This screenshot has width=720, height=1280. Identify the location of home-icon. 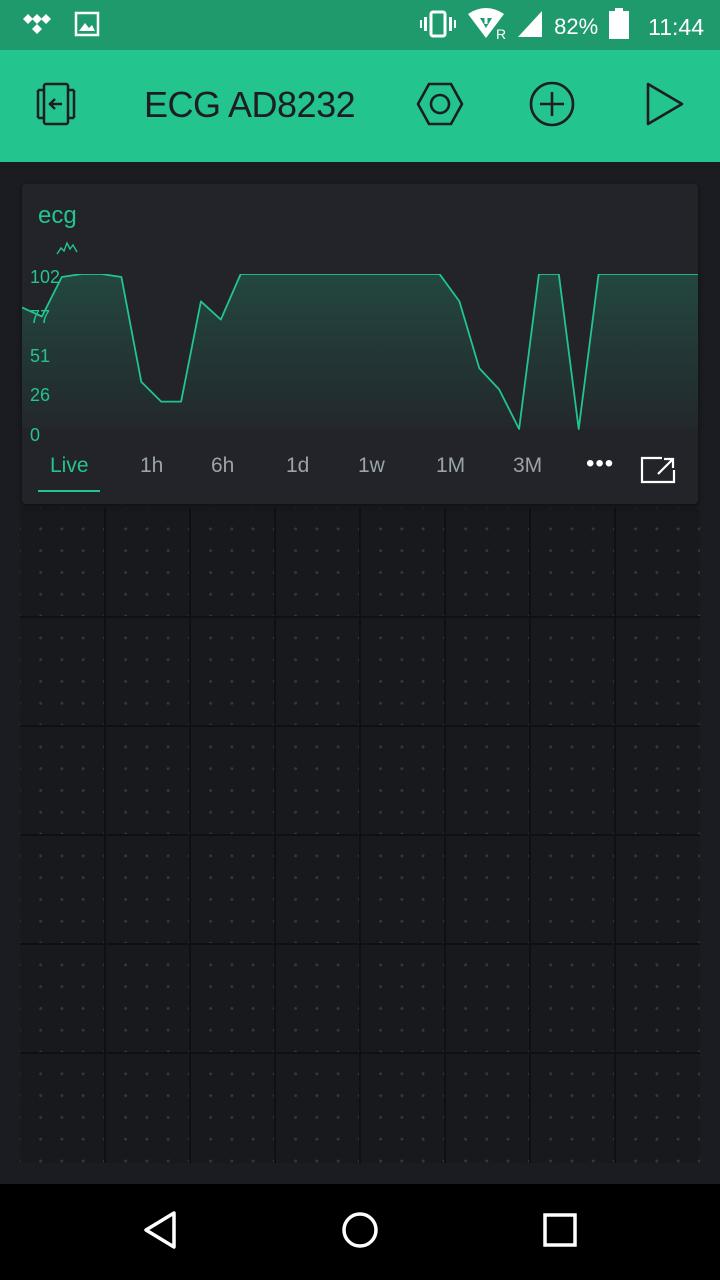
(360, 1232).